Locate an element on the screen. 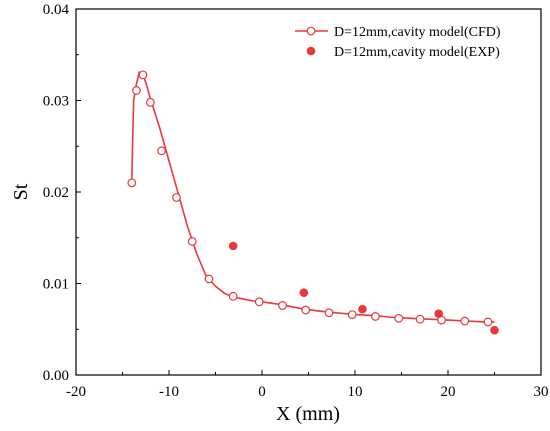 This screenshot has height=431, width=550. legend-cfd-label: D=12mm,cavity model(CFD) is located at coordinates (417, 32).